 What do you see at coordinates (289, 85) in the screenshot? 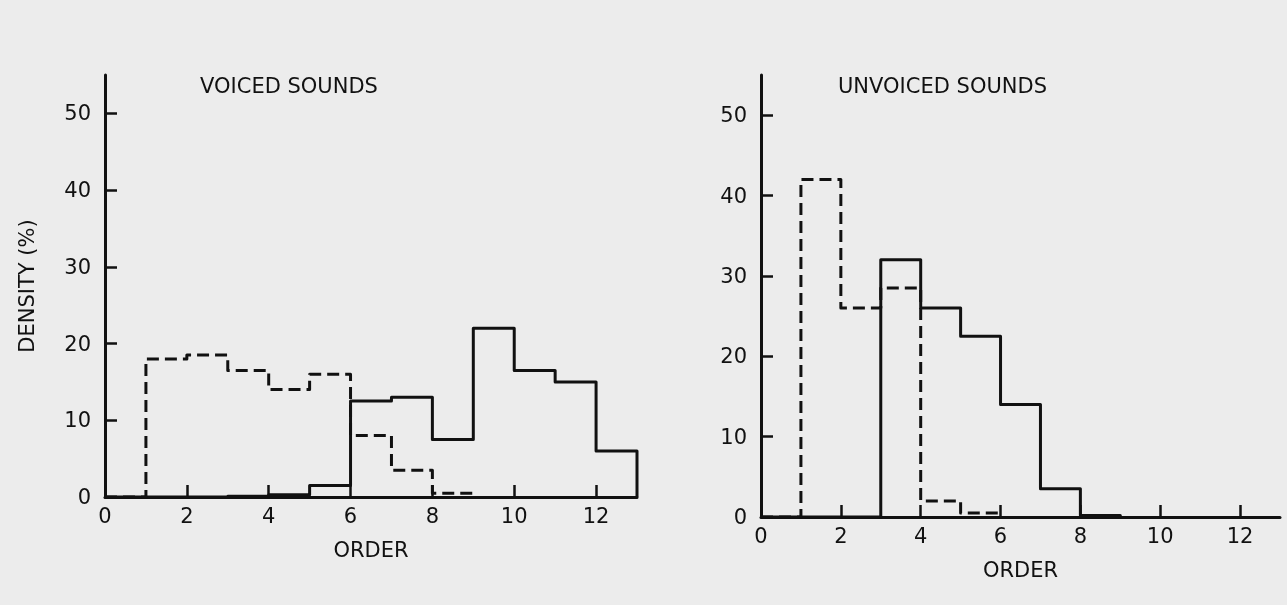
I see `chart-title: VOICED SOUNDS` at bounding box center [289, 85].